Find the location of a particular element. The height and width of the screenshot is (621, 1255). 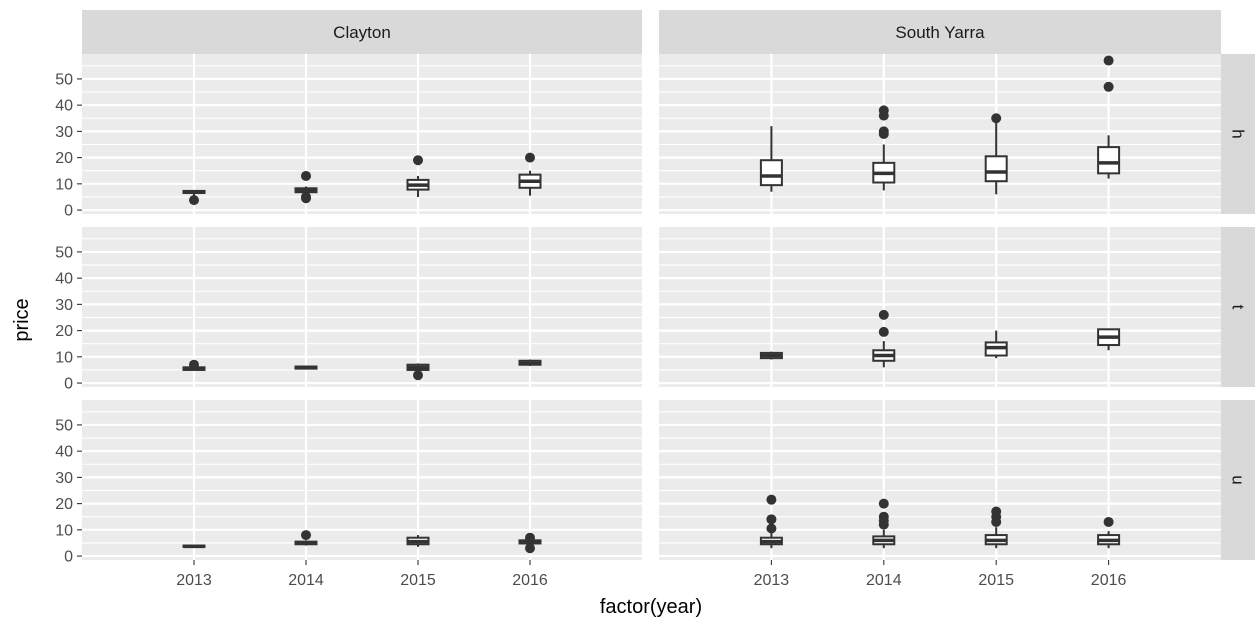

boxplot-south-yarra-u-2015 is located at coordinates (996, 527).